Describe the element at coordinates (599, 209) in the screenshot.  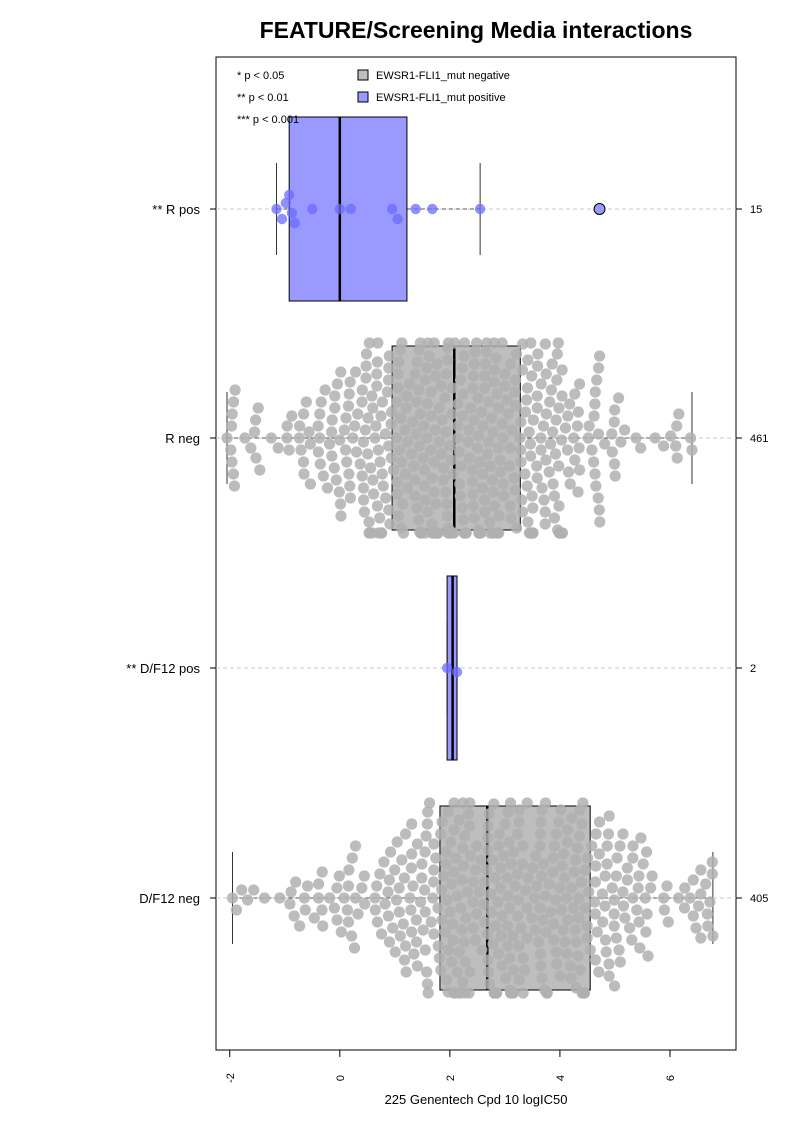
I see `outlier-point` at that location.